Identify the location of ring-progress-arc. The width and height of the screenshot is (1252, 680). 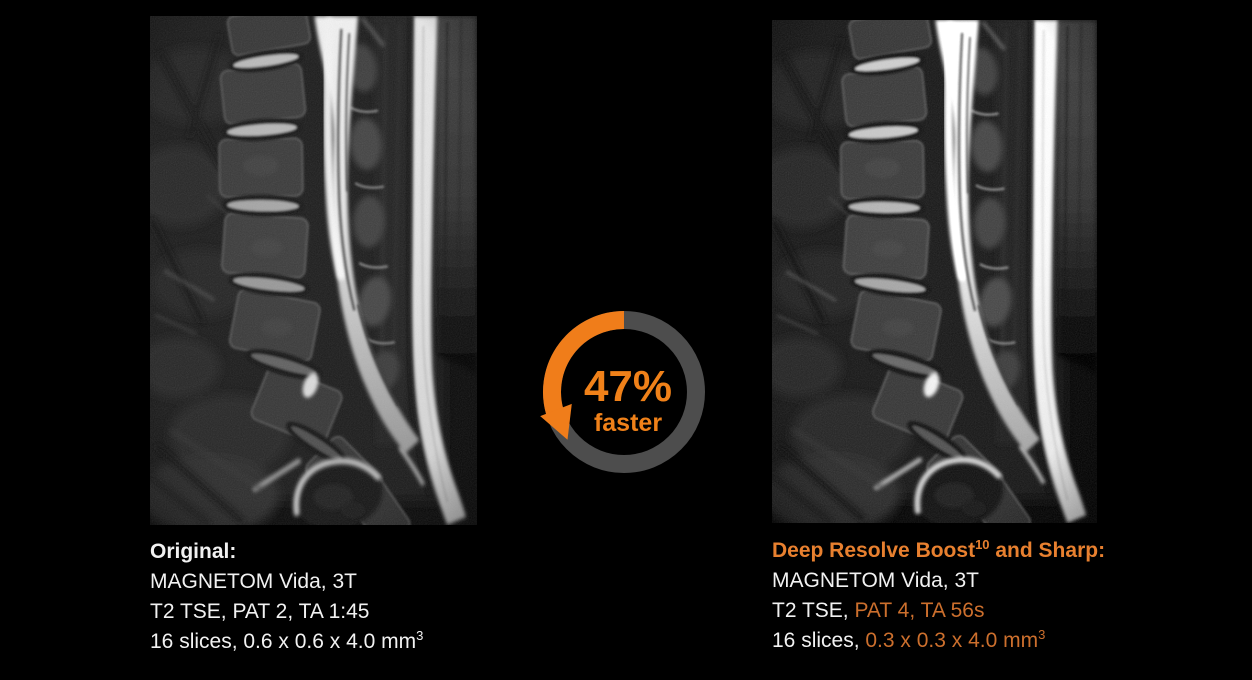
(584, 363).